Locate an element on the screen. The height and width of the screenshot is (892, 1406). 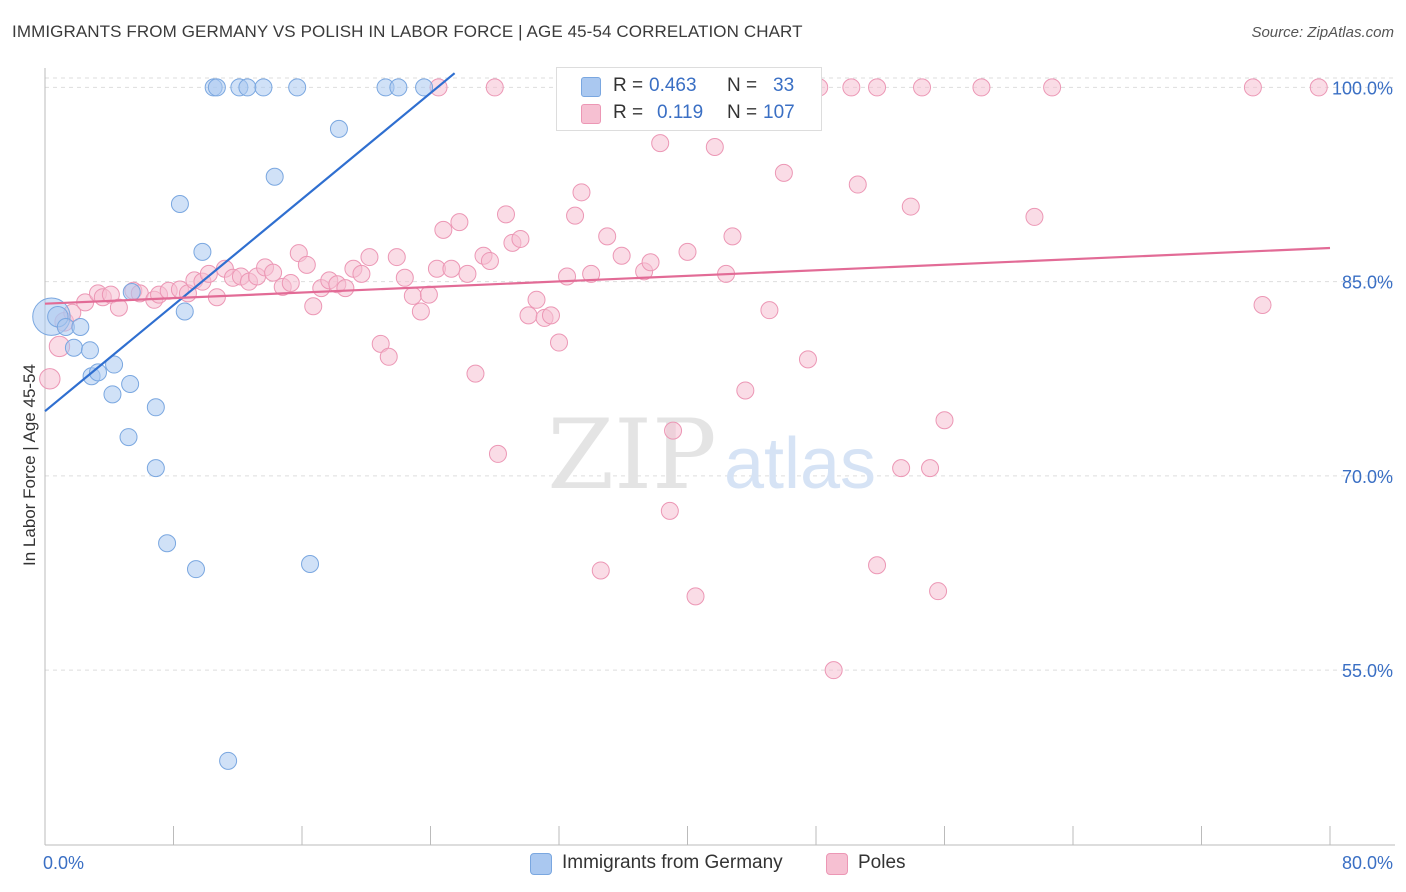
watermark-zip: ZIP is located at coordinates (631, 455).